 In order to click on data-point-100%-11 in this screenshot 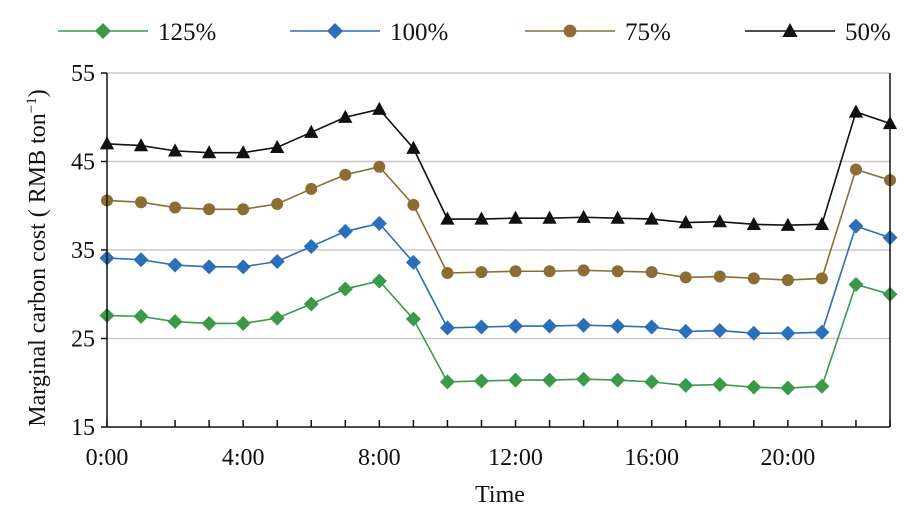, I will do `click(481, 327)`.